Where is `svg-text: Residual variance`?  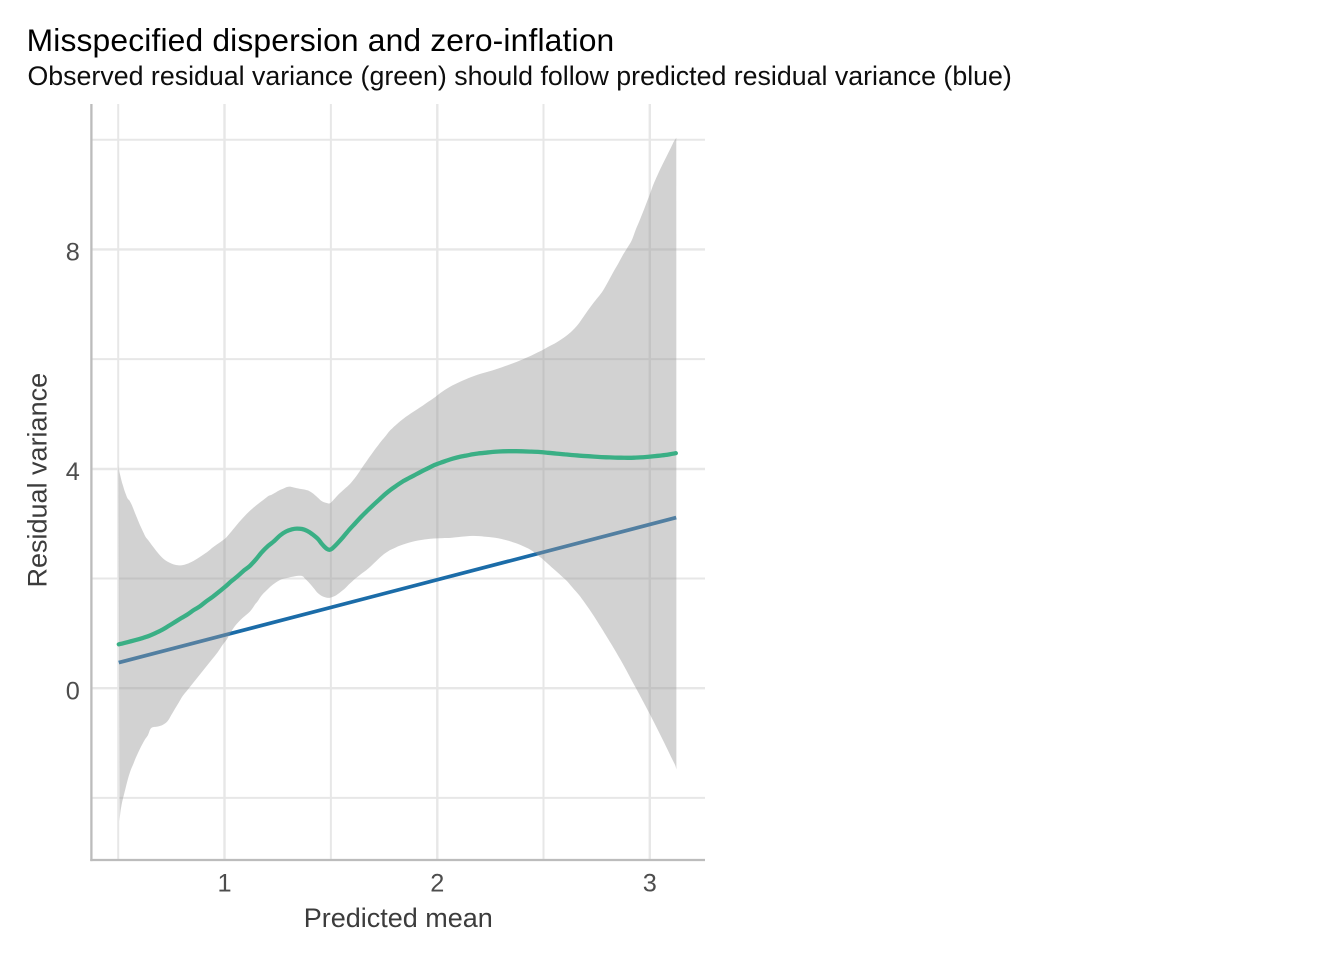 svg-text: Residual variance is located at coordinates (38, 480).